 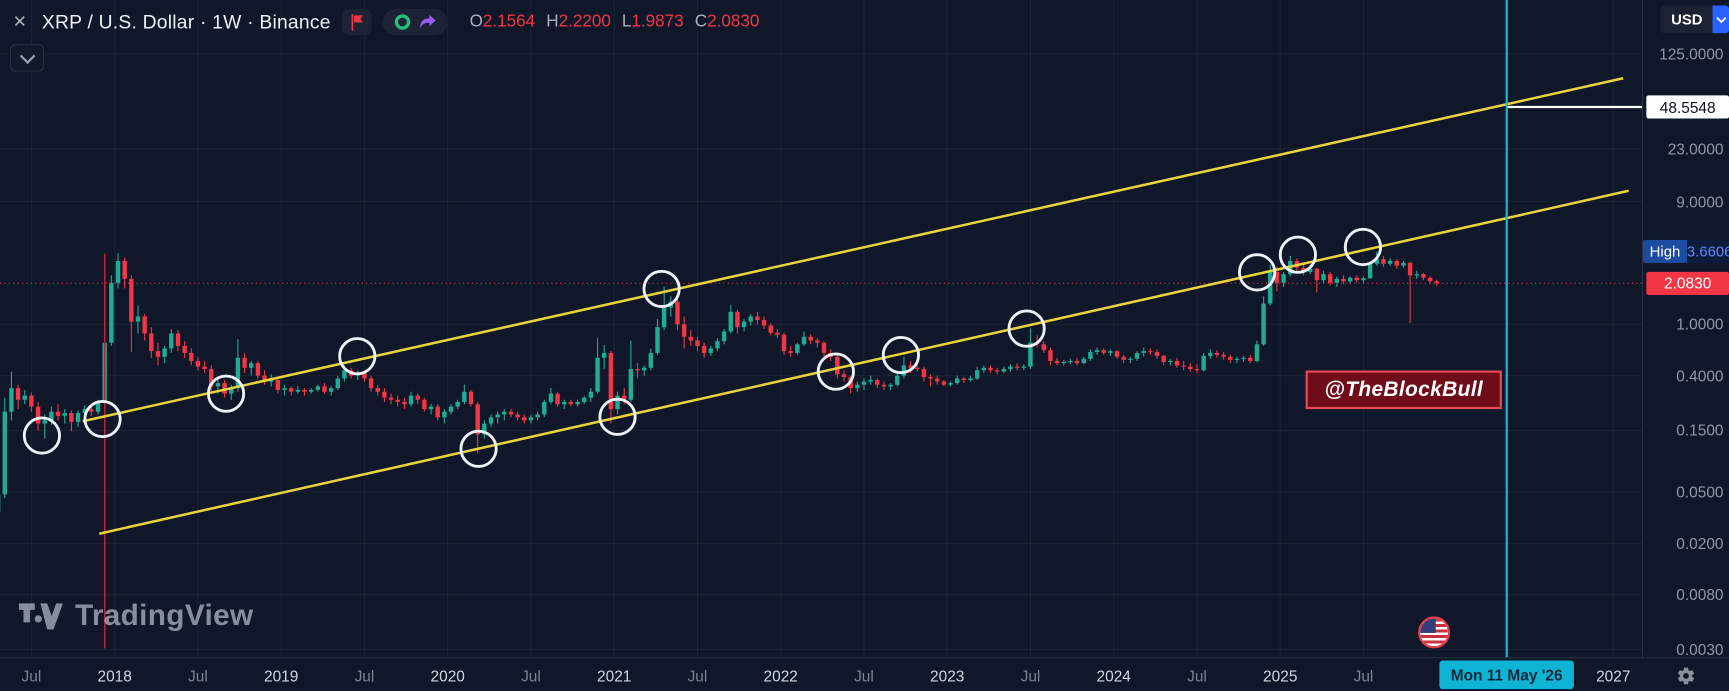 I want to click on flag-icon, so click(x=357, y=22).